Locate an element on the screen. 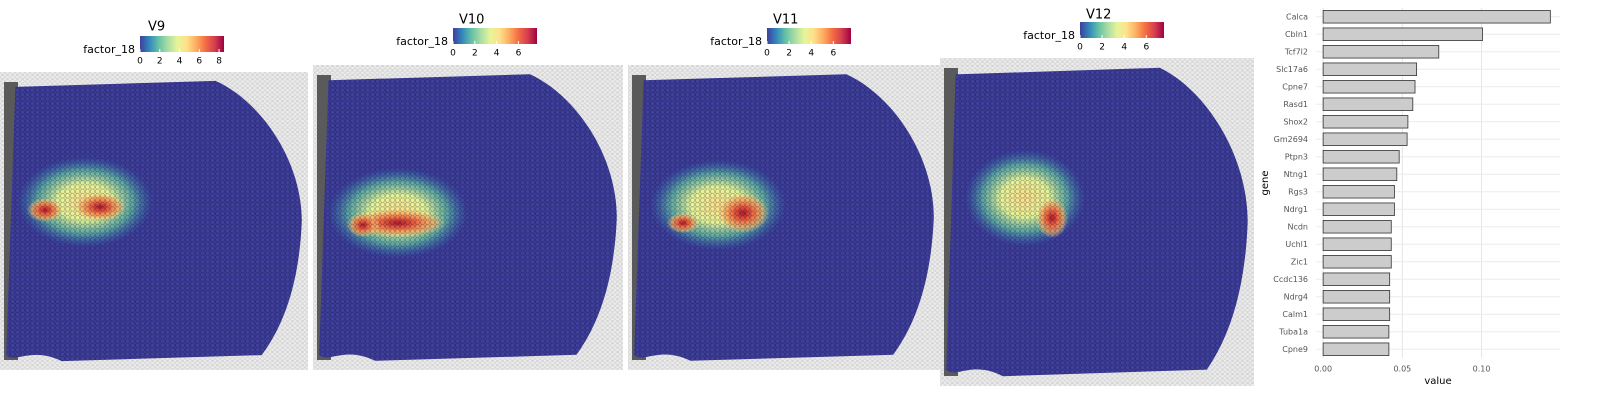  x-axis-label: value is located at coordinates (1437, 381).